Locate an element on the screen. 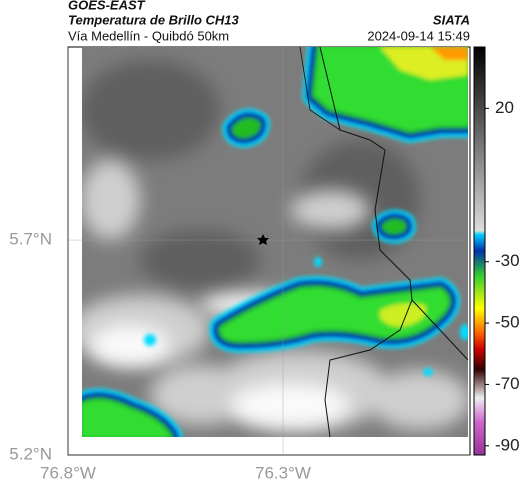 The width and height of the screenshot is (526, 491). colorbar-tick-label: -90 is located at coordinates (507, 444).